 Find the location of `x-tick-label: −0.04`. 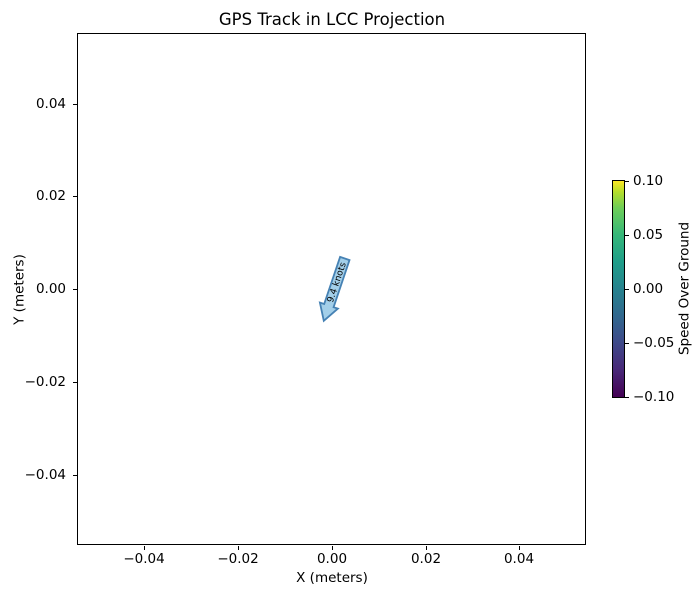

x-tick-label: −0.04 is located at coordinates (144, 559).